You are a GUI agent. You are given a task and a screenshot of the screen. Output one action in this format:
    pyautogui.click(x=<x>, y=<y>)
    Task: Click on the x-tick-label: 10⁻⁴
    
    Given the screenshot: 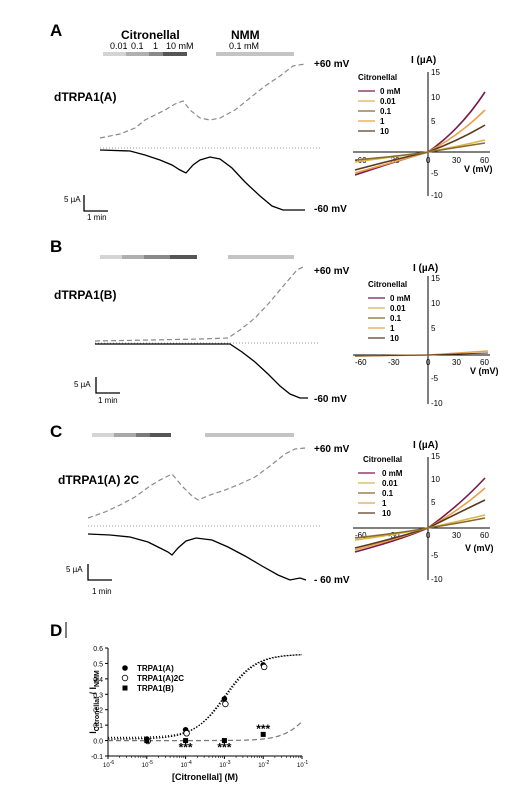 What is the action you would take?
    pyautogui.click(x=186, y=764)
    